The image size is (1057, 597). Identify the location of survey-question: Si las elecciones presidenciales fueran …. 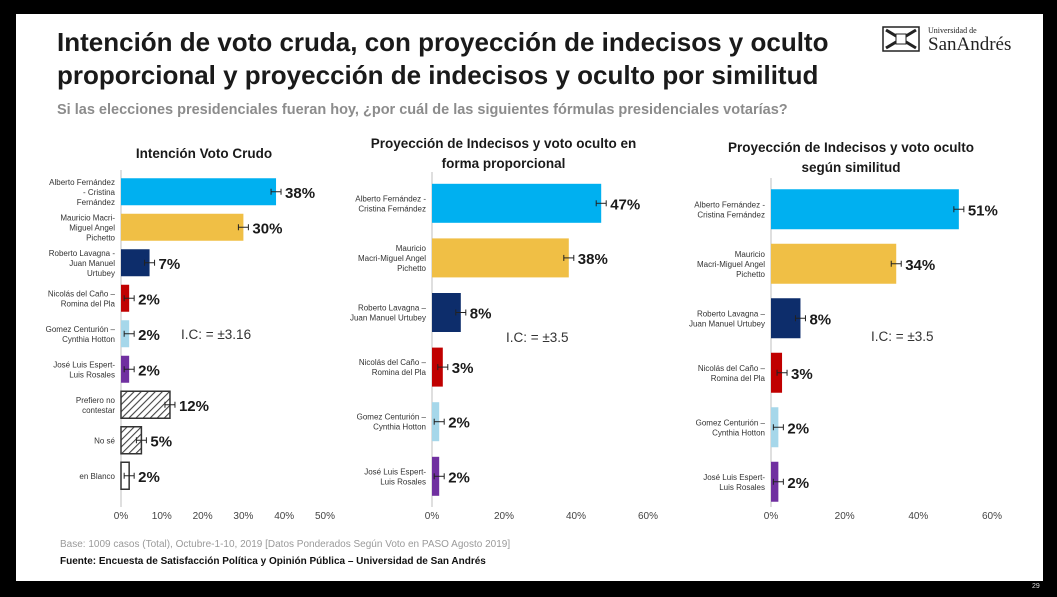
(422, 110).